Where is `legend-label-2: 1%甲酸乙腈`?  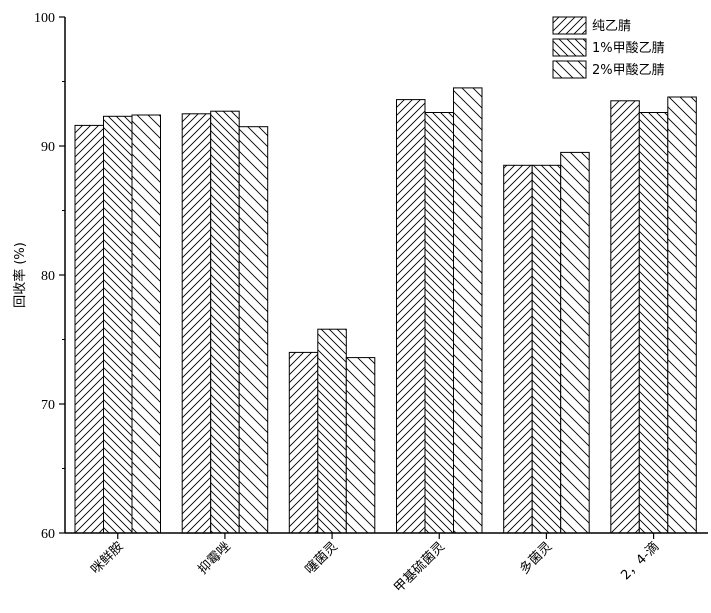
legend-label-2: 1%甲酸乙腈 is located at coordinates (628, 48).